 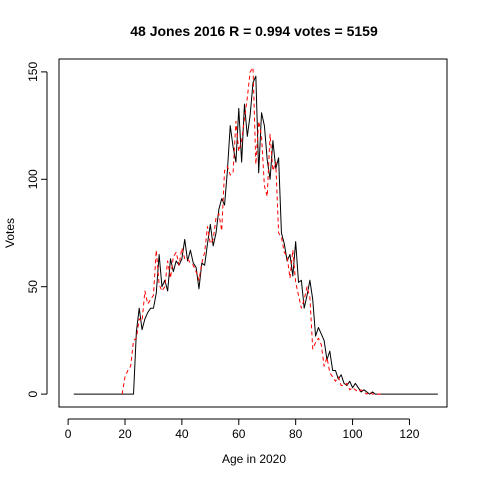 I want to click on y-tick-label: 0, so click(x=33, y=393).